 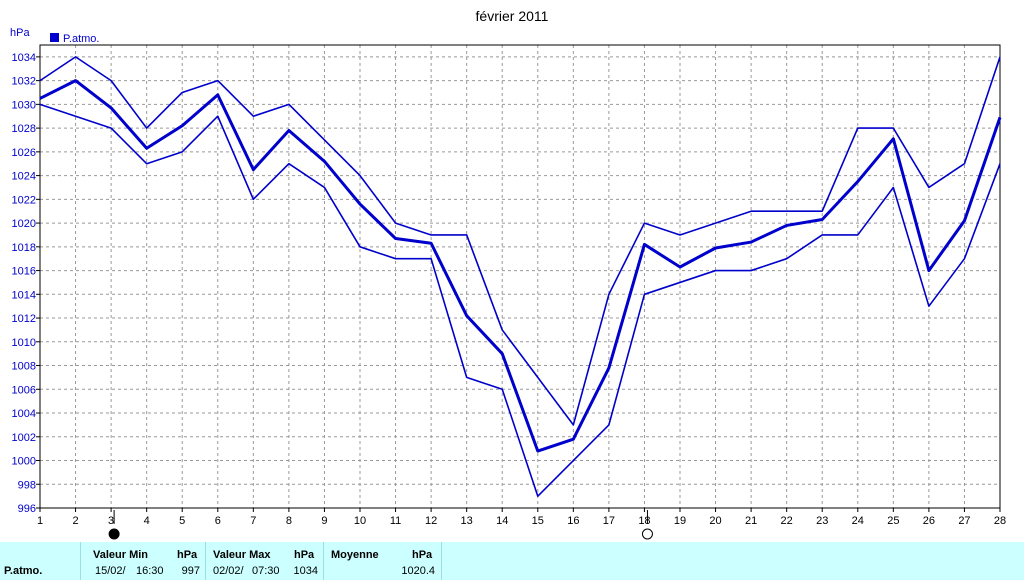 What do you see at coordinates (111, 521) in the screenshot?
I see `x-tick-label: 3` at bounding box center [111, 521].